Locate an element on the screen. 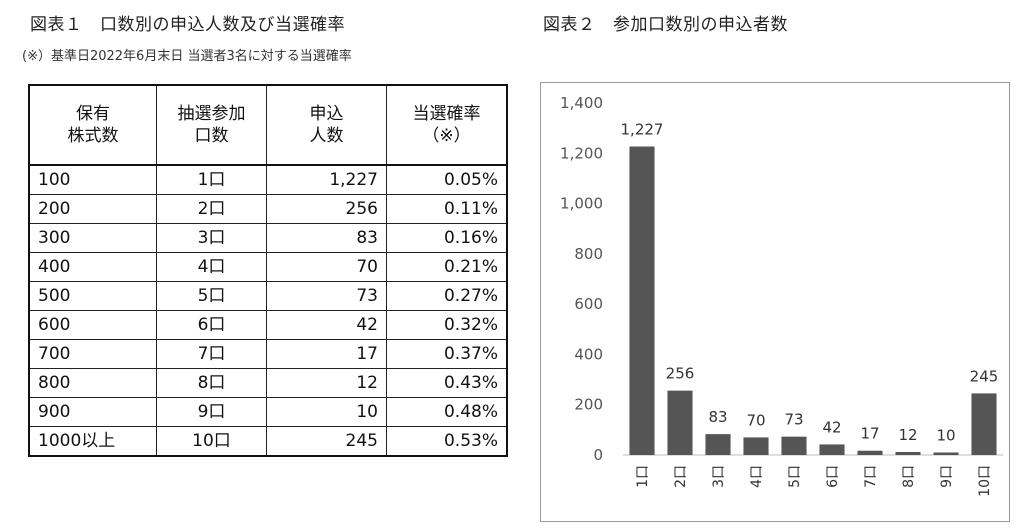 The width and height of the screenshot is (1024, 529). cell-win-rate: 0.32% is located at coordinates (447, 325).